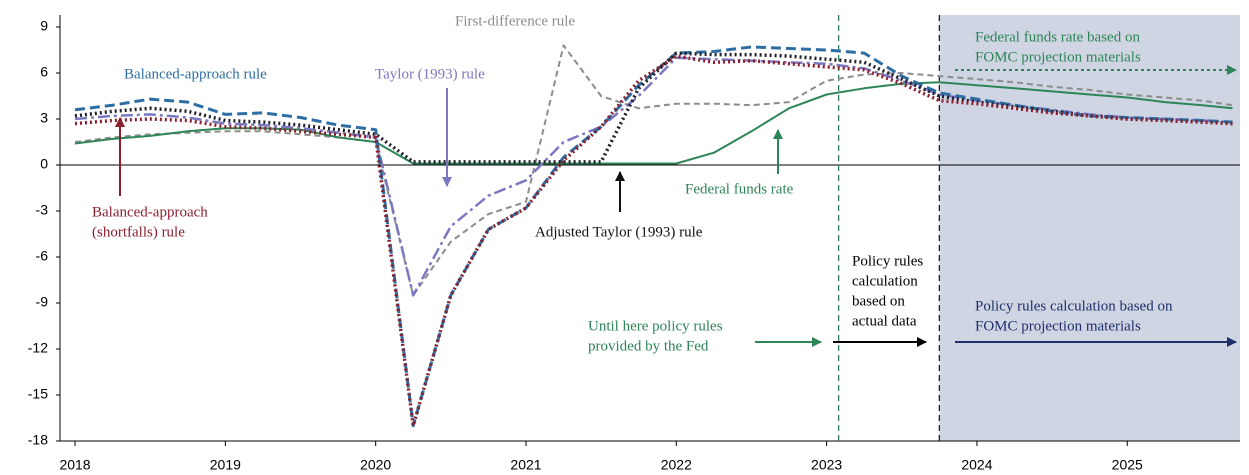  Describe the element at coordinates (976, 465) in the screenshot. I see `x-tick-label: 2024` at that location.